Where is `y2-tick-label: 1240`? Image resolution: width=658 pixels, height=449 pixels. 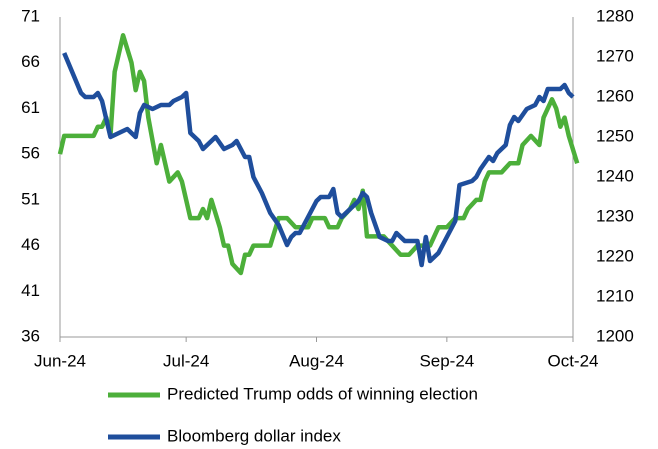
y2-tick-label: 1240 is located at coordinates (615, 175).